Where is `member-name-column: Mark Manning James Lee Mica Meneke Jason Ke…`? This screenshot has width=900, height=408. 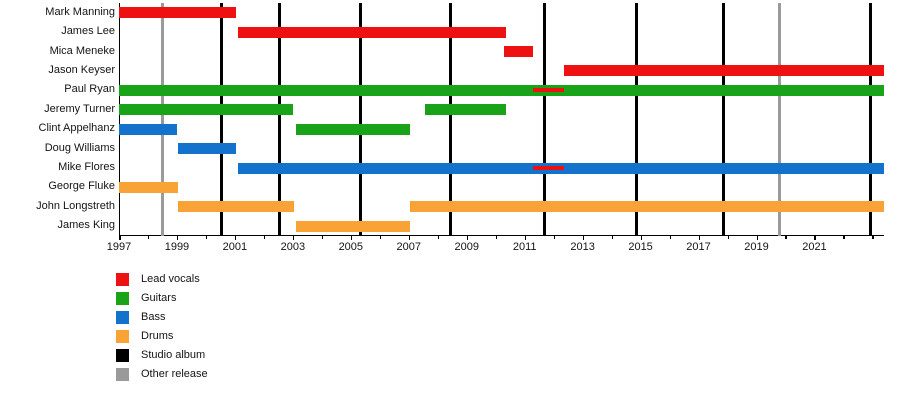
member-name-column: Mark Manning James Lee Mica Meneke Jason Ke… is located at coordinates (57, 118).